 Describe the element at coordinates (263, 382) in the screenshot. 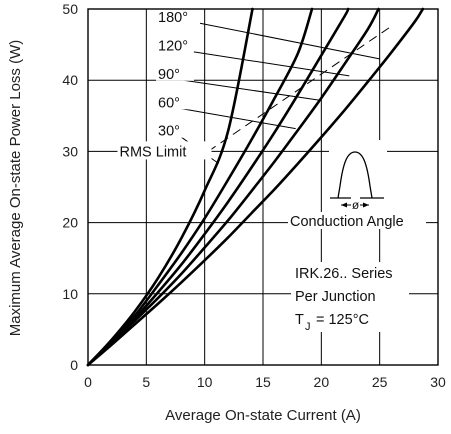

I see `x-tick-label: 15` at that location.